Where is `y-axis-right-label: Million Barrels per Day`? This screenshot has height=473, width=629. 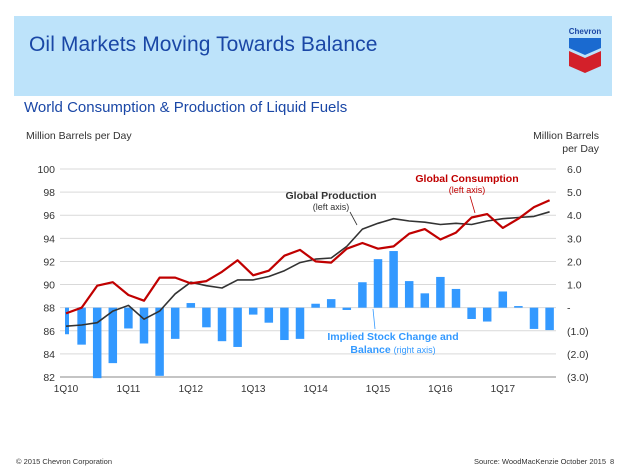
y-axis-right-label: Million Barrels per Day is located at coordinates (566, 142).